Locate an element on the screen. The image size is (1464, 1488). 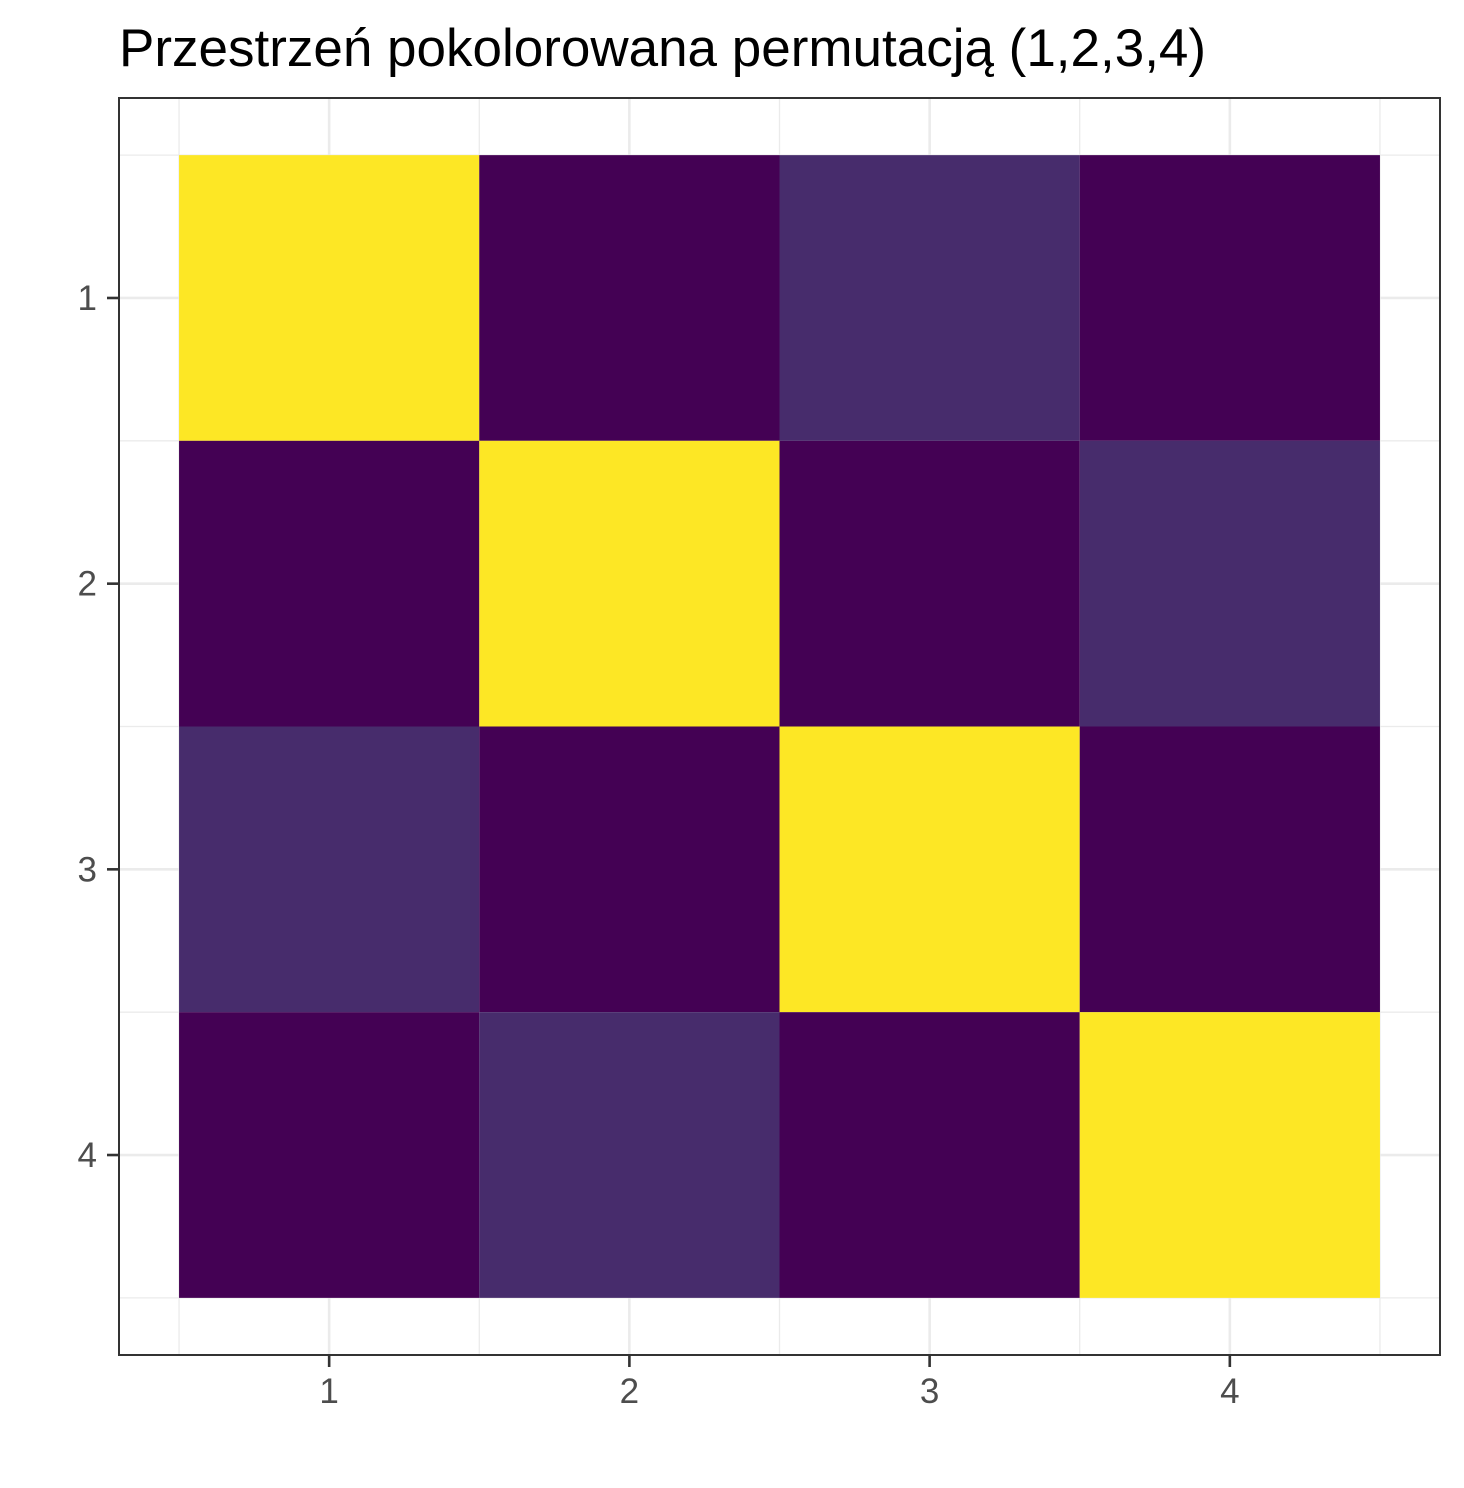
heatmap-tile-r4-c1 is located at coordinates (329, 1155).